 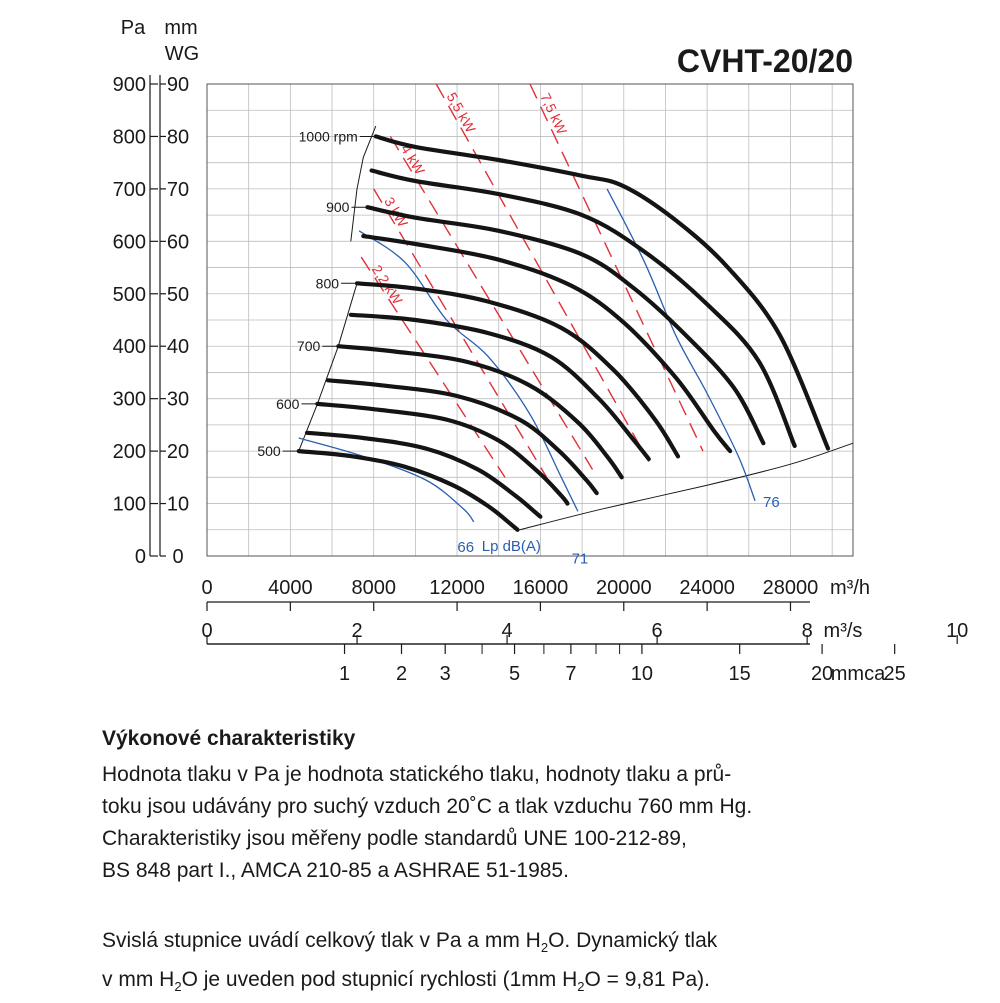 What do you see at coordinates (356, 631) in the screenshot?
I see `m3s-tick-label: 2` at bounding box center [356, 631].